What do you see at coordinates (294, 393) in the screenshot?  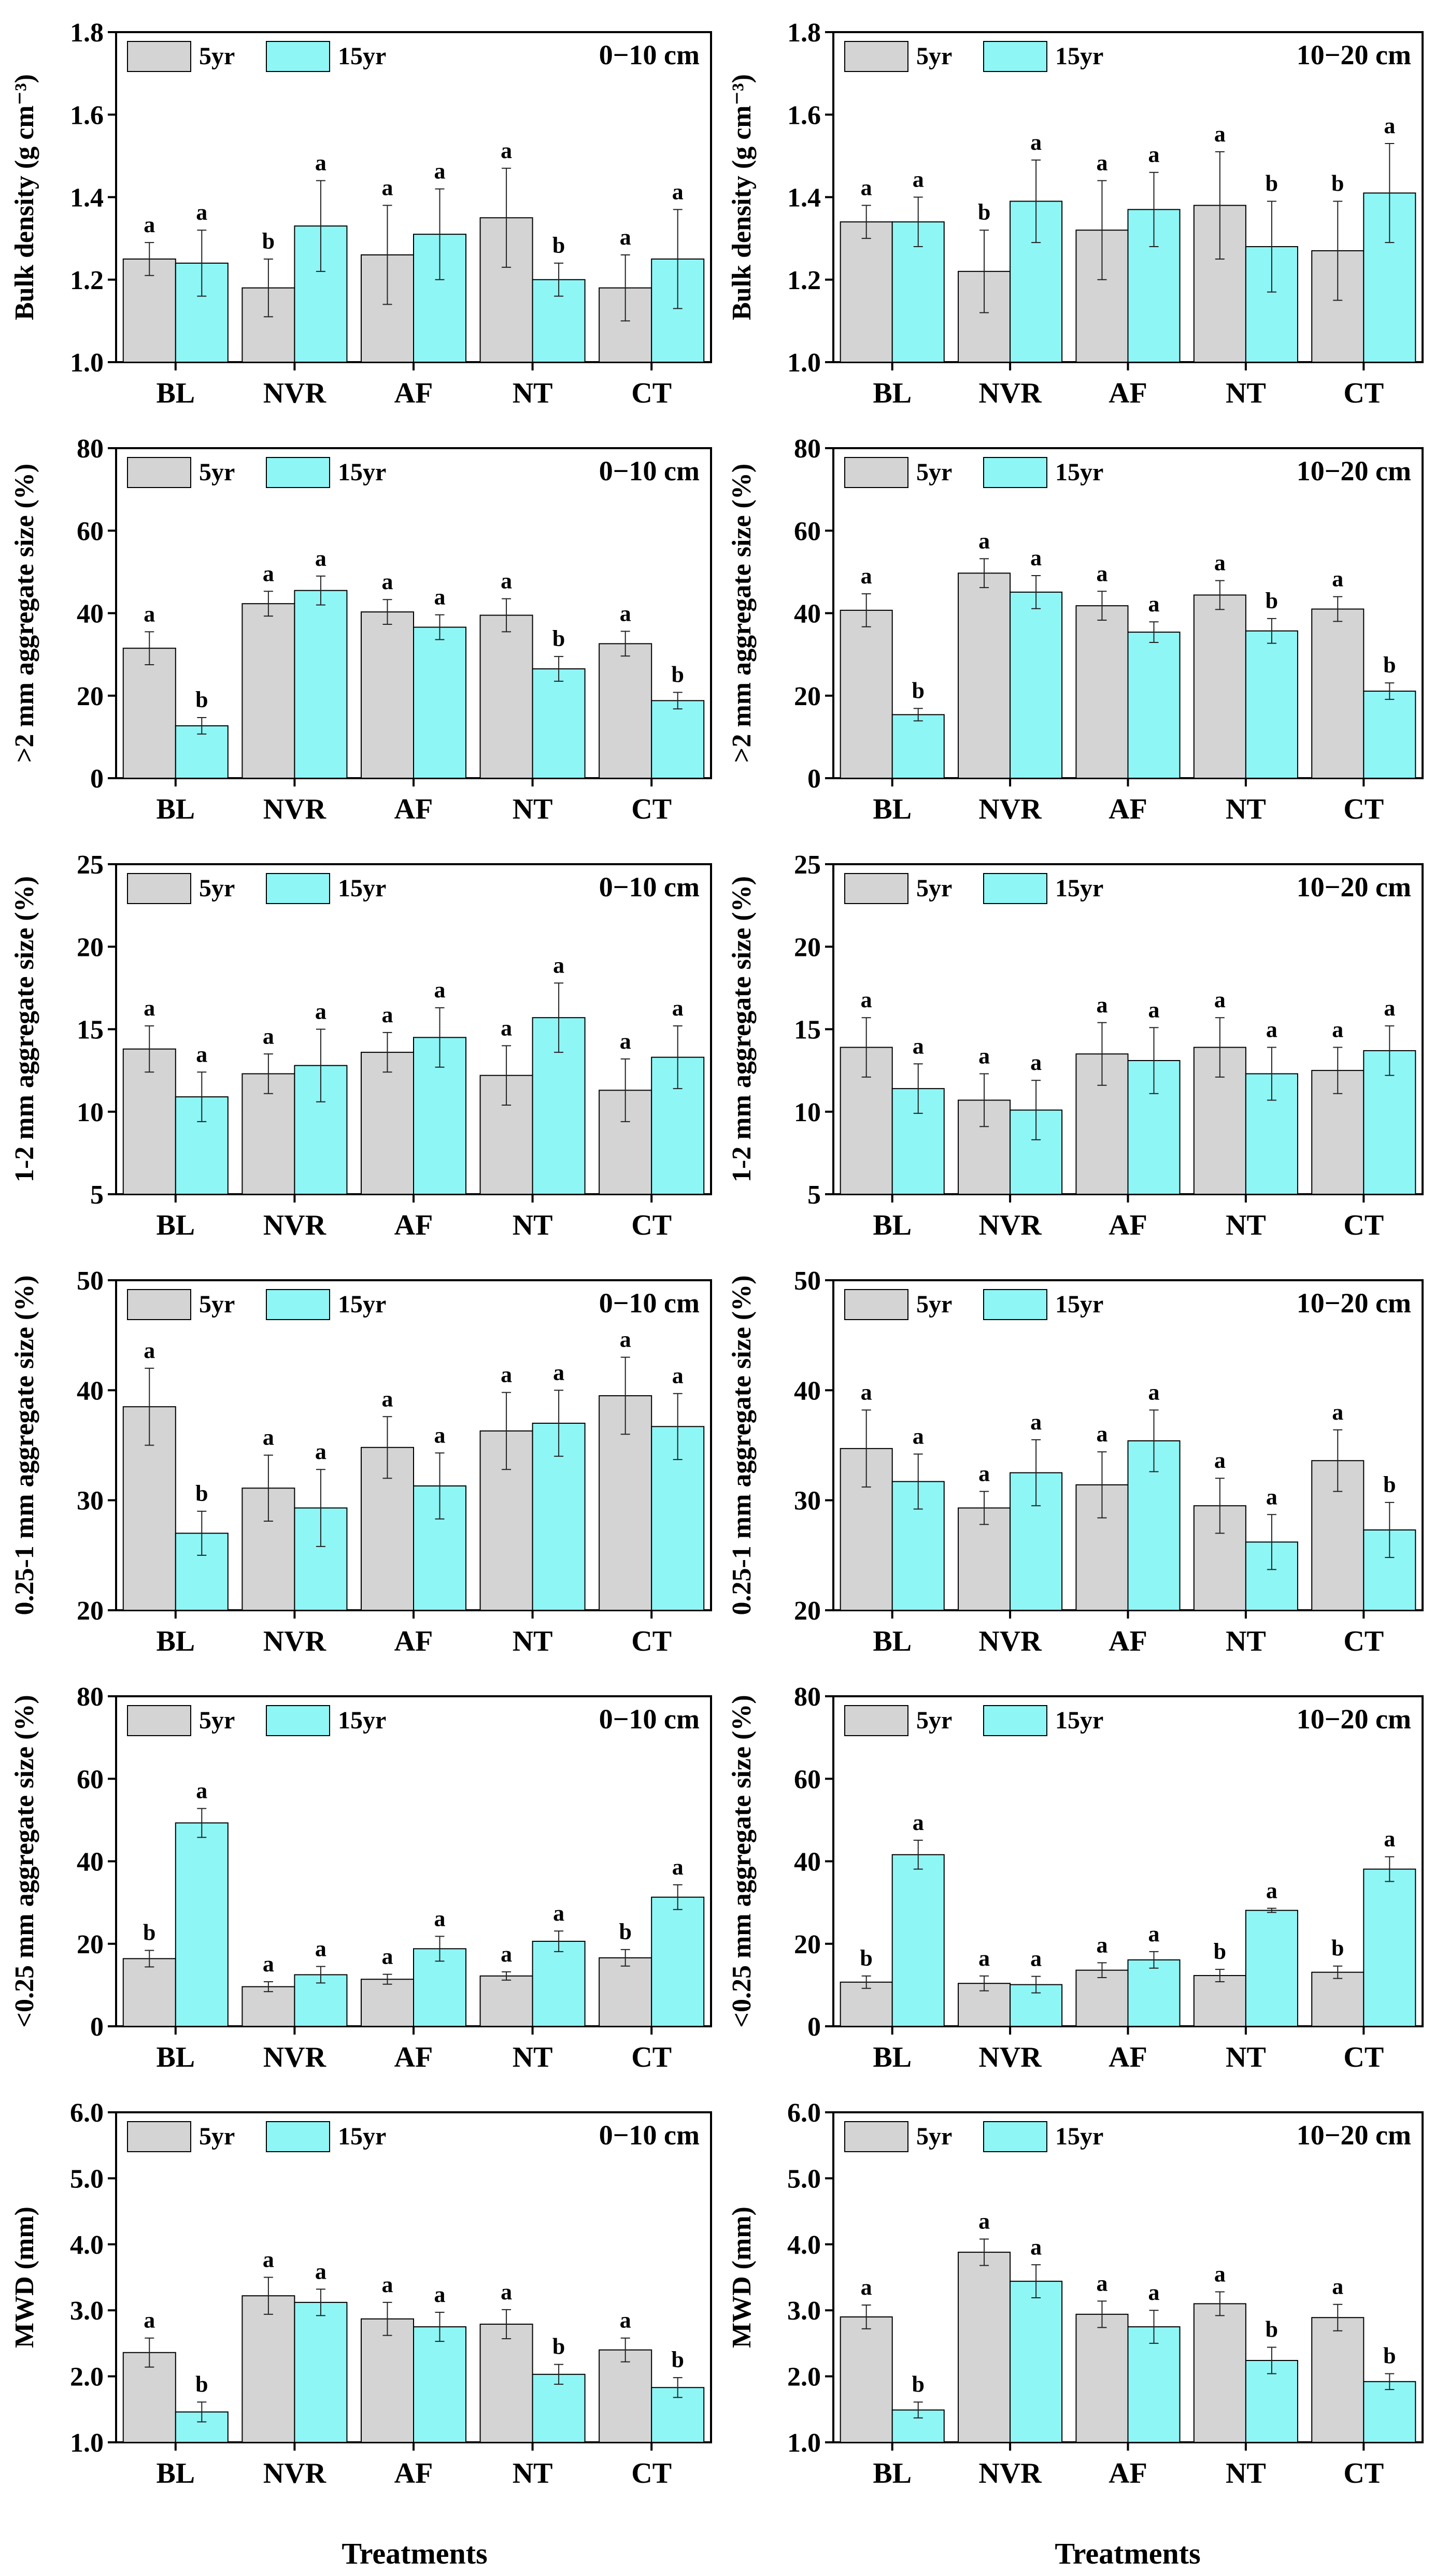 I see `x-tick-label-nvr: NVR` at bounding box center [294, 393].